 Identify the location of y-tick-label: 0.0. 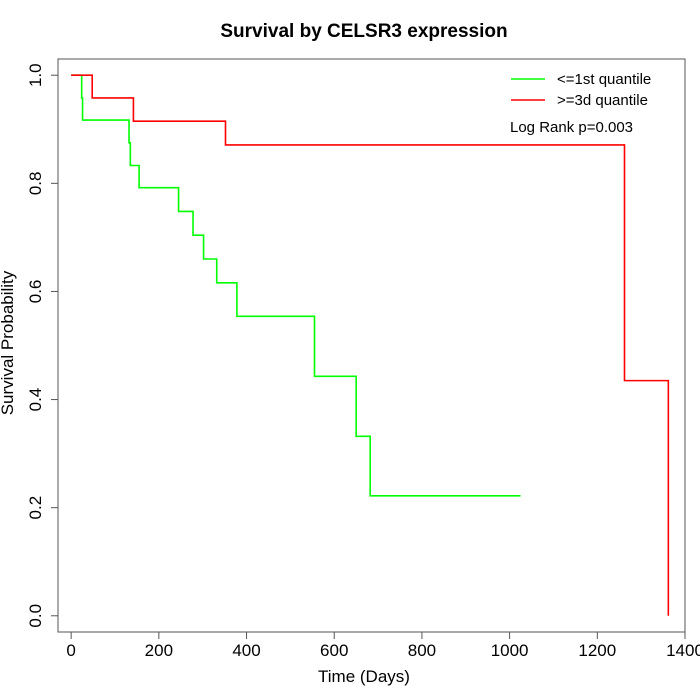
(35, 616).